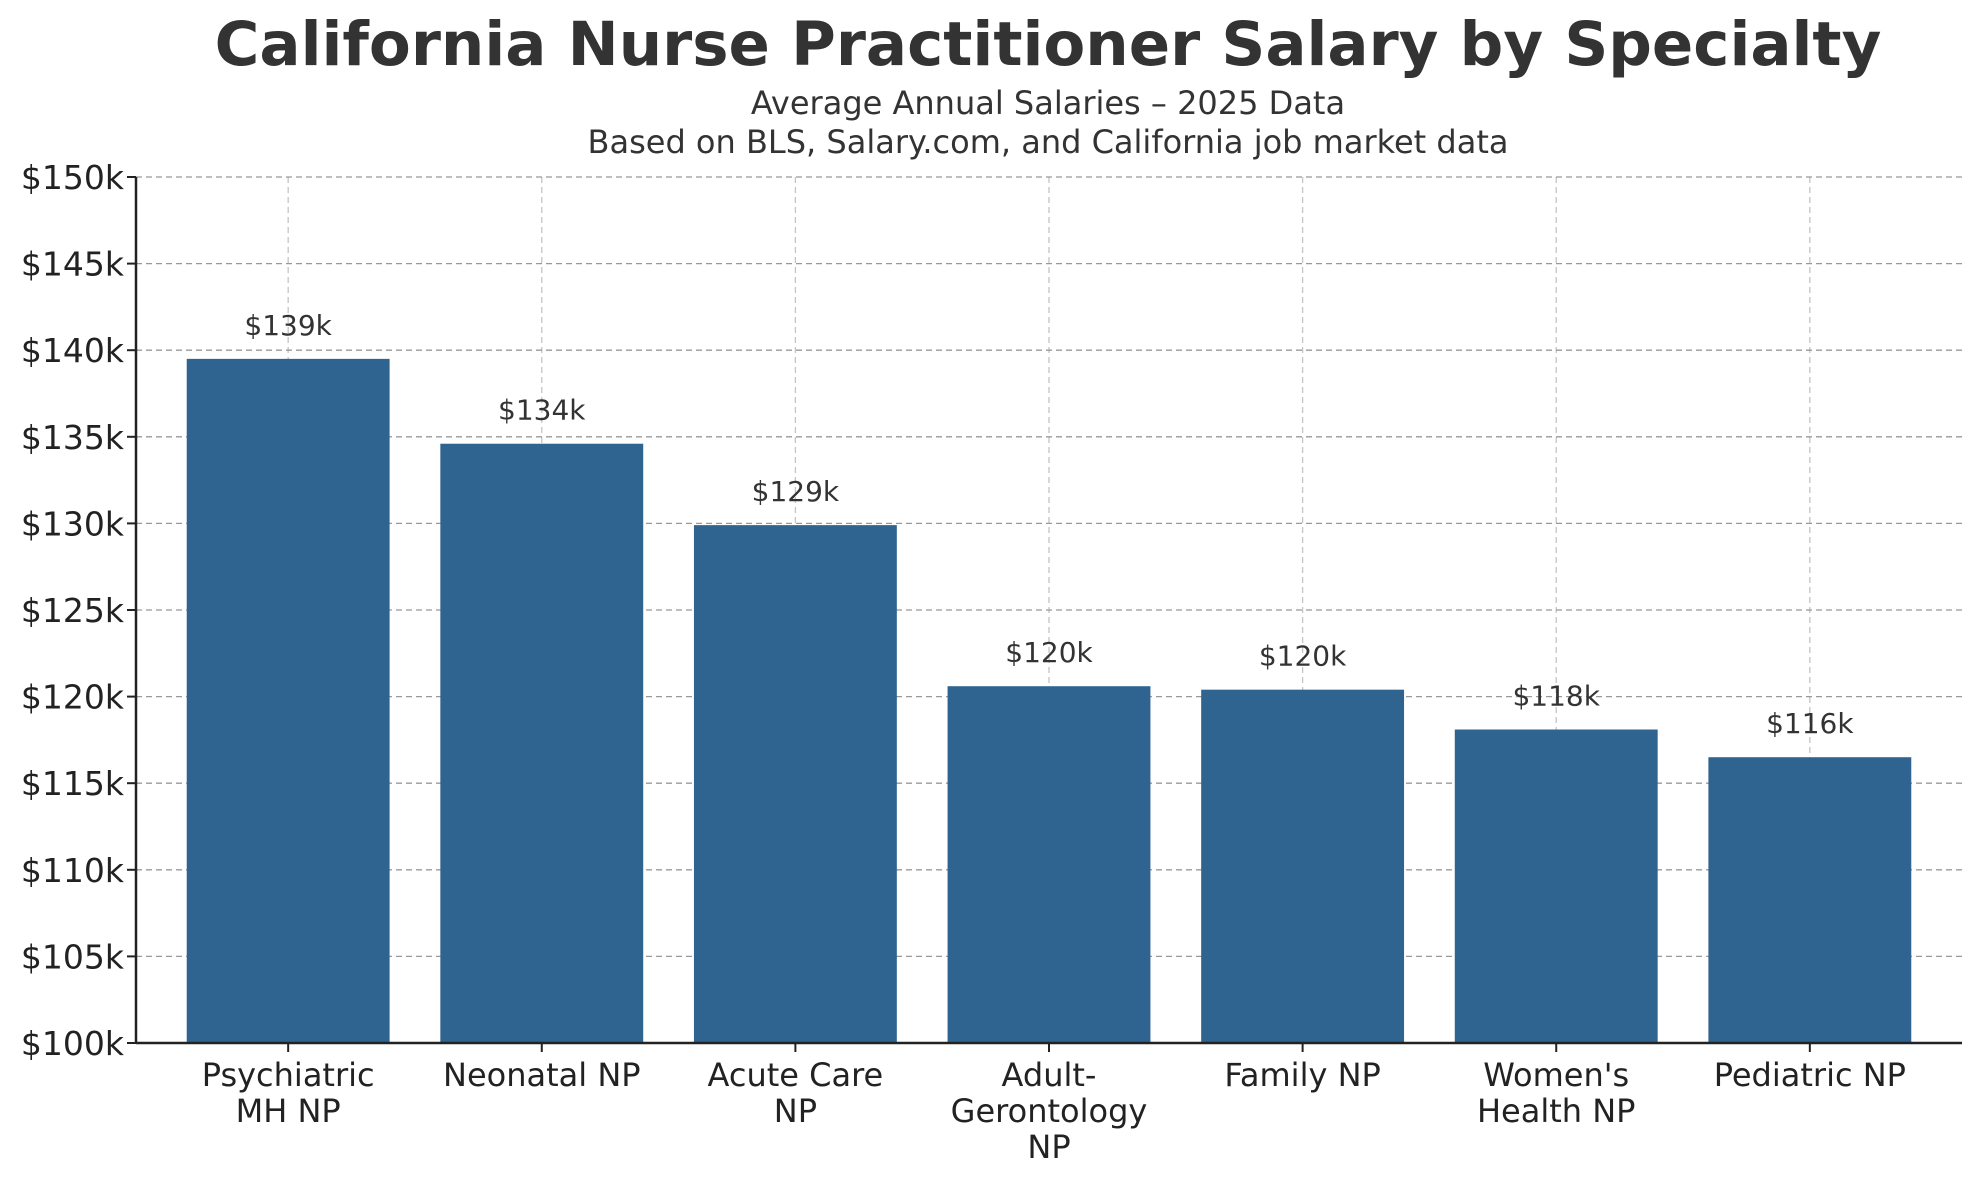 The image size is (1979, 1180). What do you see at coordinates (542, 1075) in the screenshot?
I see `x-tick-label: Neonatal NP` at bounding box center [542, 1075].